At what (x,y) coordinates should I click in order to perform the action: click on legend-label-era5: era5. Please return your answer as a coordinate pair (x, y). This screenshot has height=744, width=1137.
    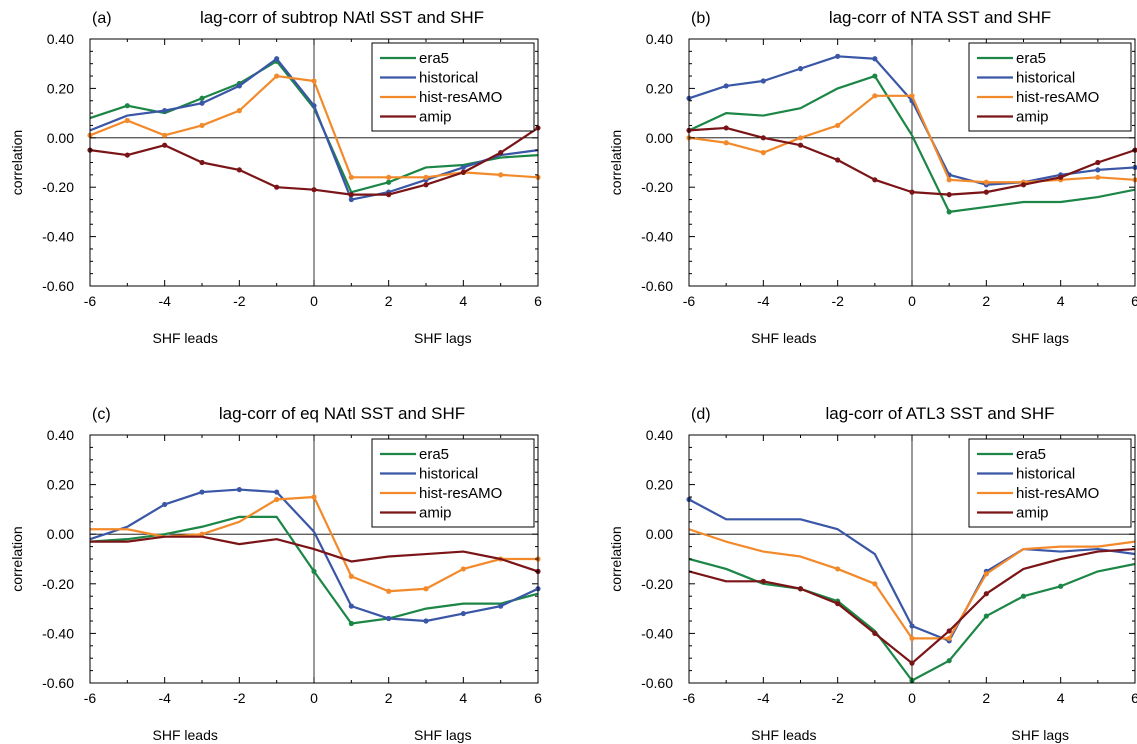
    Looking at the image, I should click on (434, 58).